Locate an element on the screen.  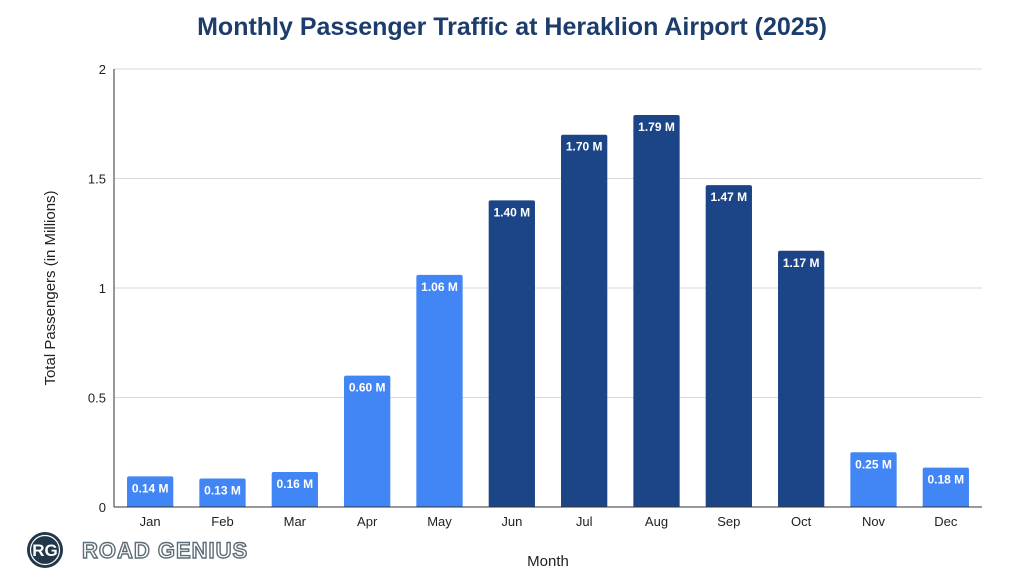
y-axis-label: Total Passengers (in Millions) is located at coordinates (50, 287).